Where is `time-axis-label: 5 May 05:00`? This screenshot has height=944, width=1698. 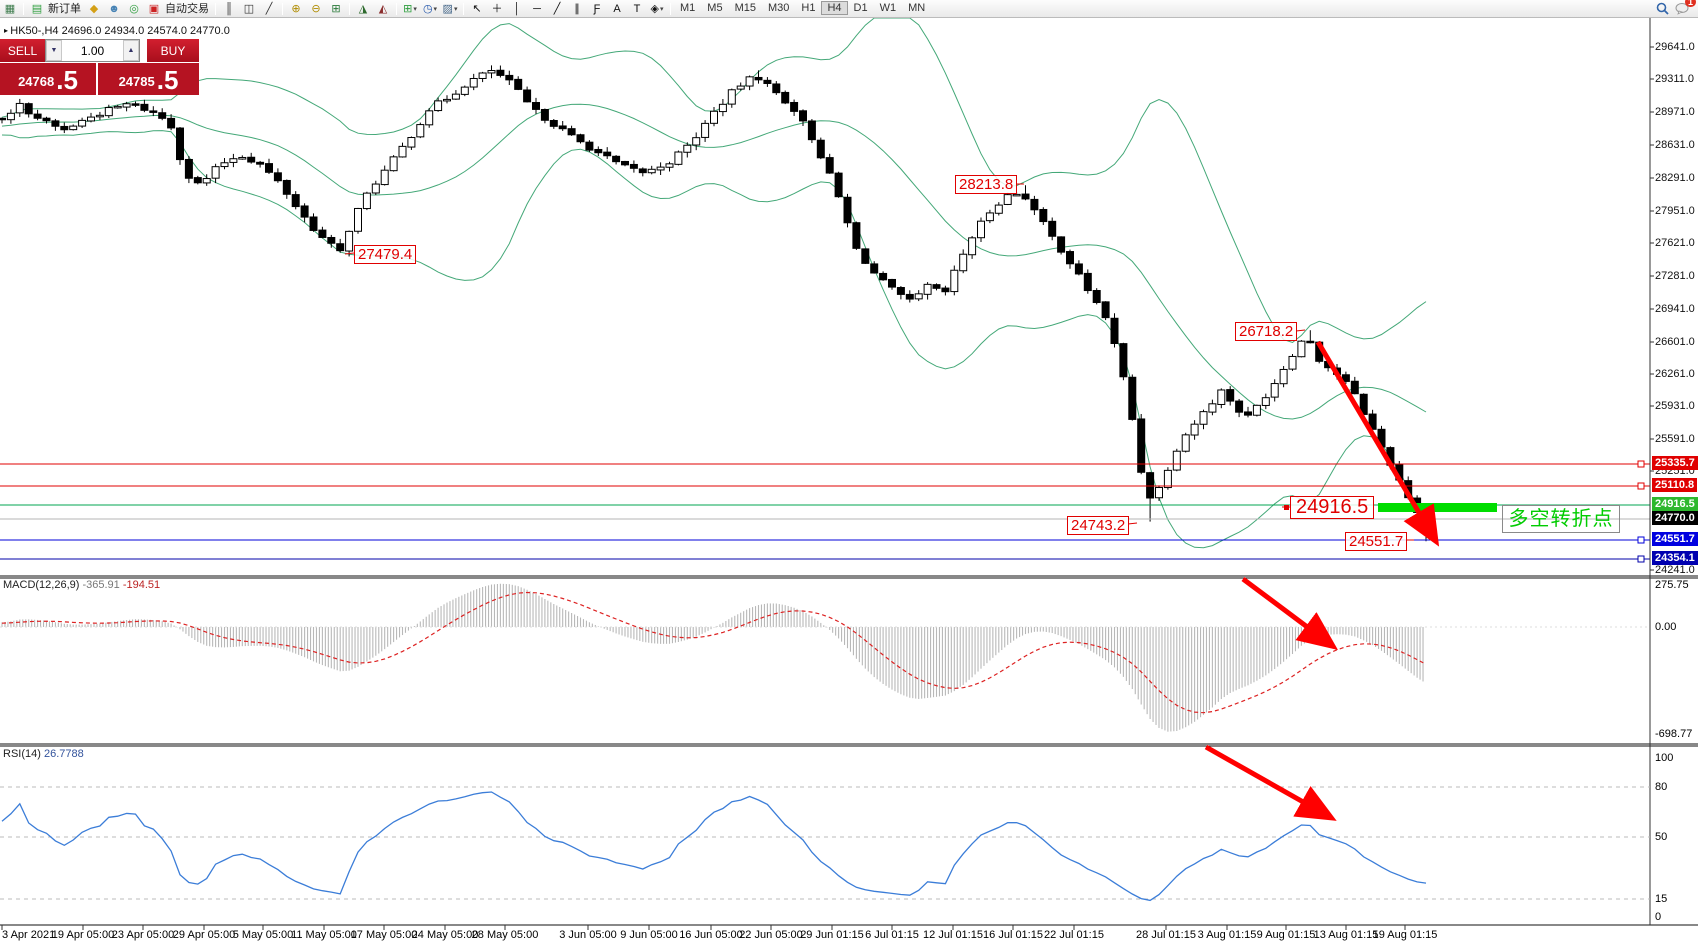
time-axis-label: 5 May 05:00 is located at coordinates (263, 935).